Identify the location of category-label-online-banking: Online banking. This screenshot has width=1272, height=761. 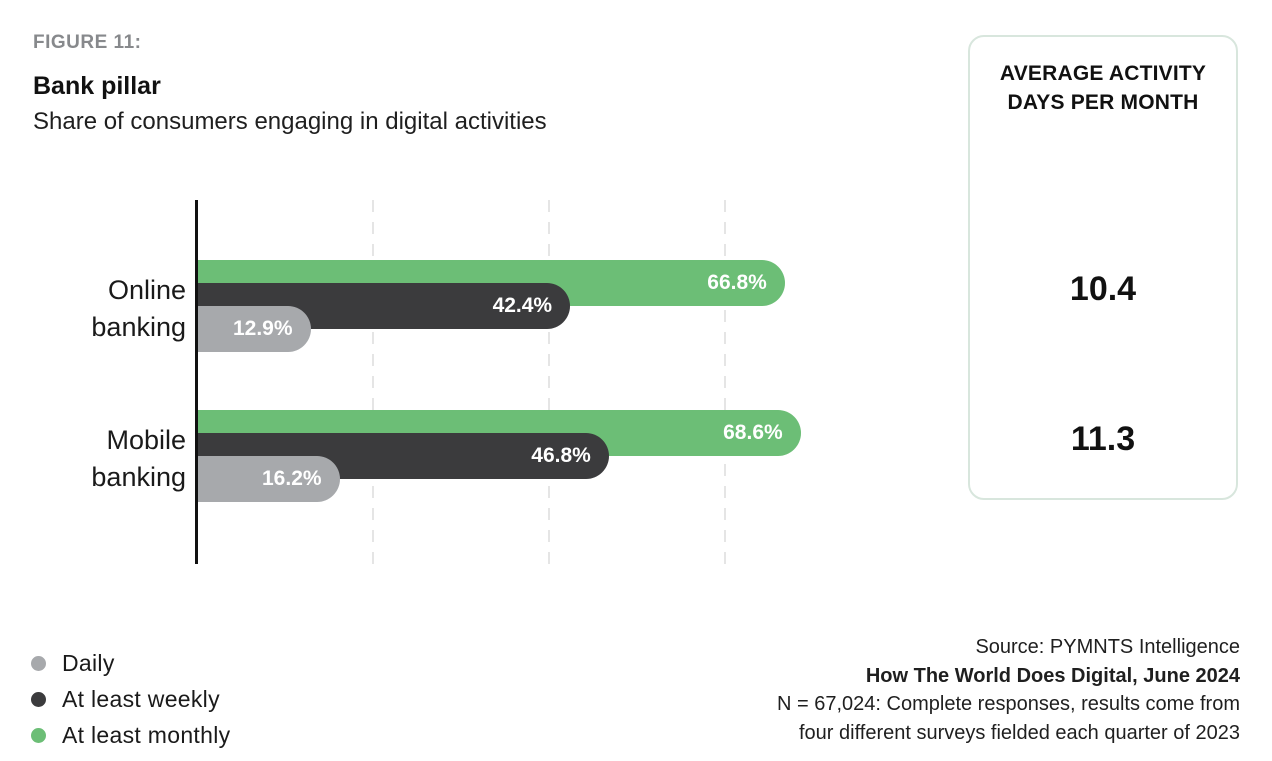
(138, 308).